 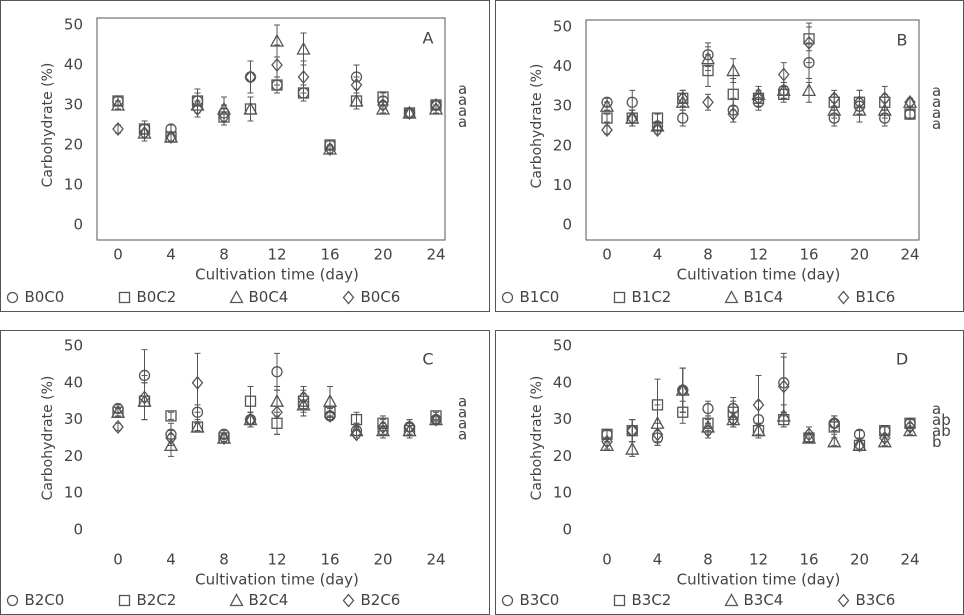 I want to click on legend-label: B0C4, so click(x=269, y=297).